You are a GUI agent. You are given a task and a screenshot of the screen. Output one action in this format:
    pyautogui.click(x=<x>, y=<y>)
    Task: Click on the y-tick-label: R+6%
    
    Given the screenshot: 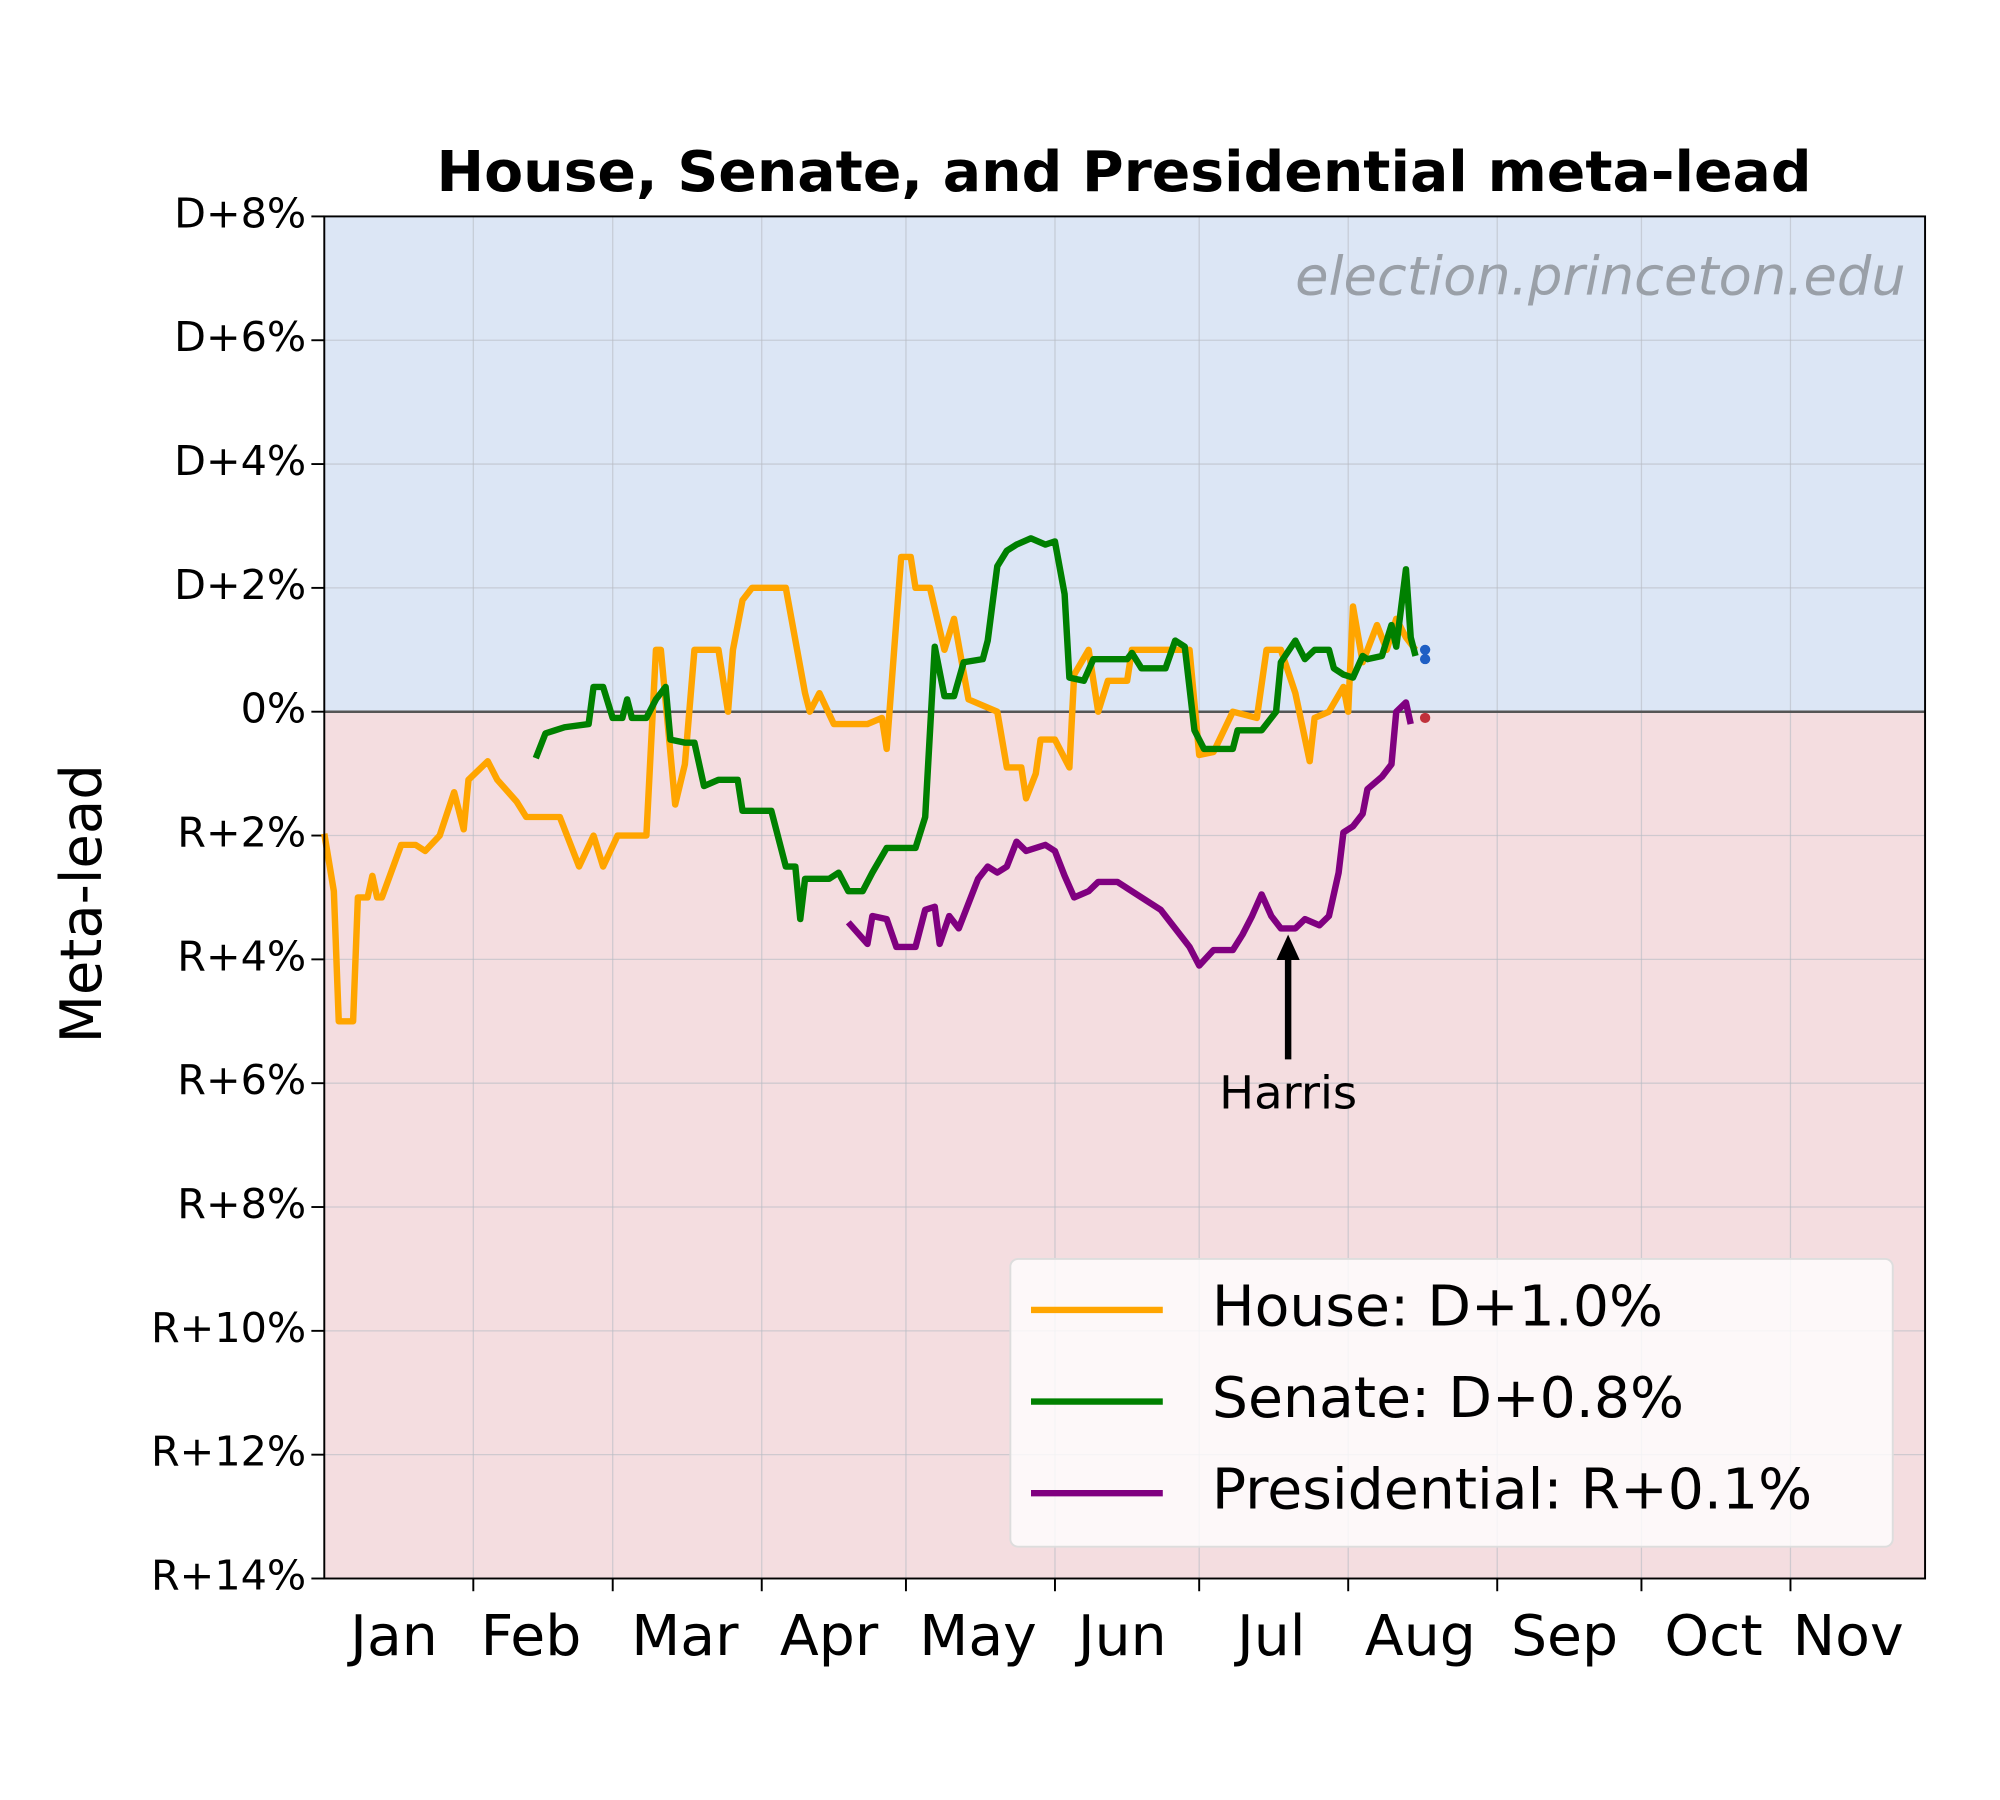 What is the action you would take?
    pyautogui.click(x=241, y=1080)
    